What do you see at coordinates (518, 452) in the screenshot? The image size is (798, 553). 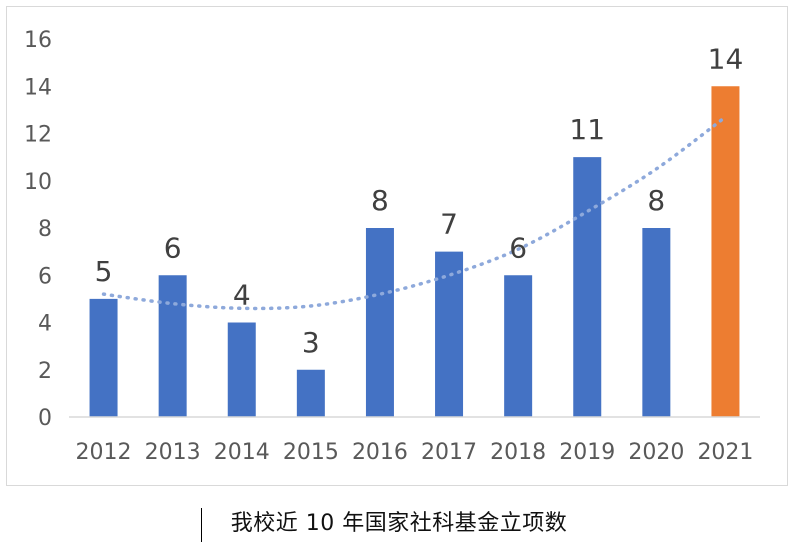 I see `x-tick-label: 2018` at bounding box center [518, 452].